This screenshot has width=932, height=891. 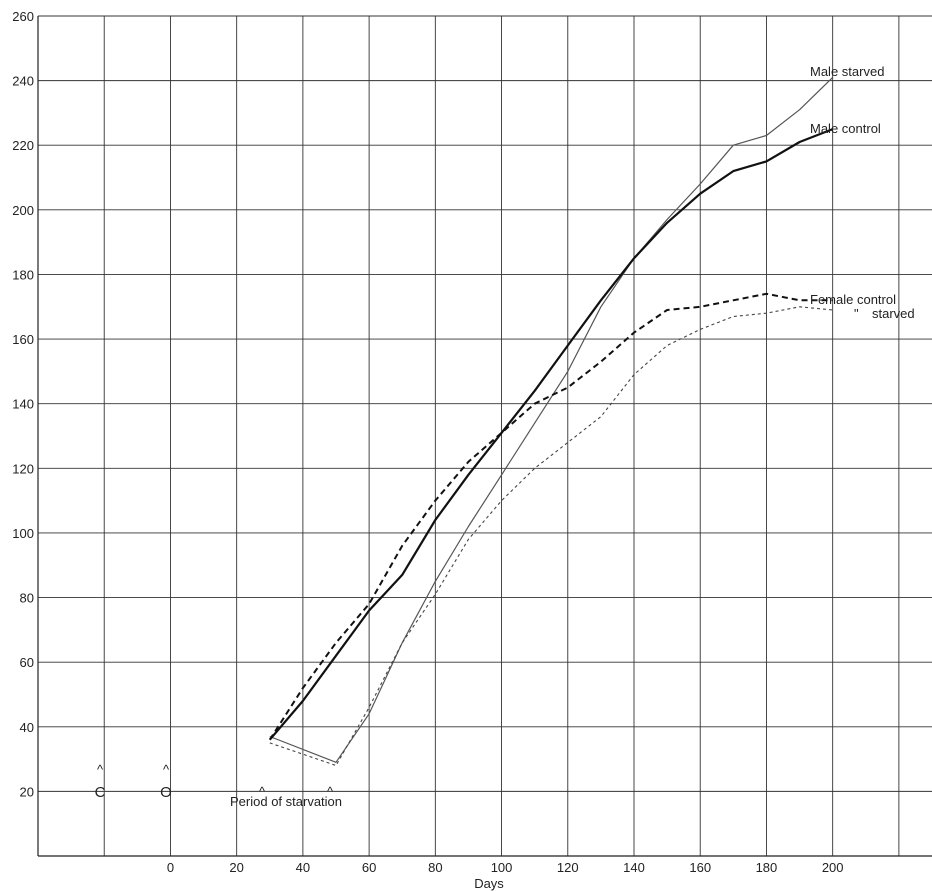 I want to click on x-tick-label: 200, so click(x=833, y=867).